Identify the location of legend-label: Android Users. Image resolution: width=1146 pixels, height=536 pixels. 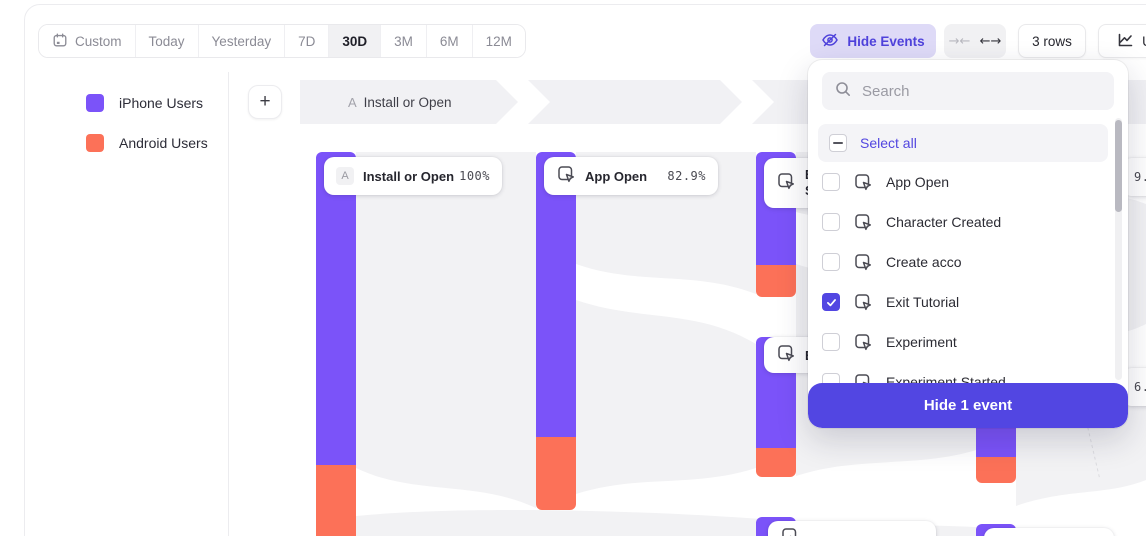
(163, 143).